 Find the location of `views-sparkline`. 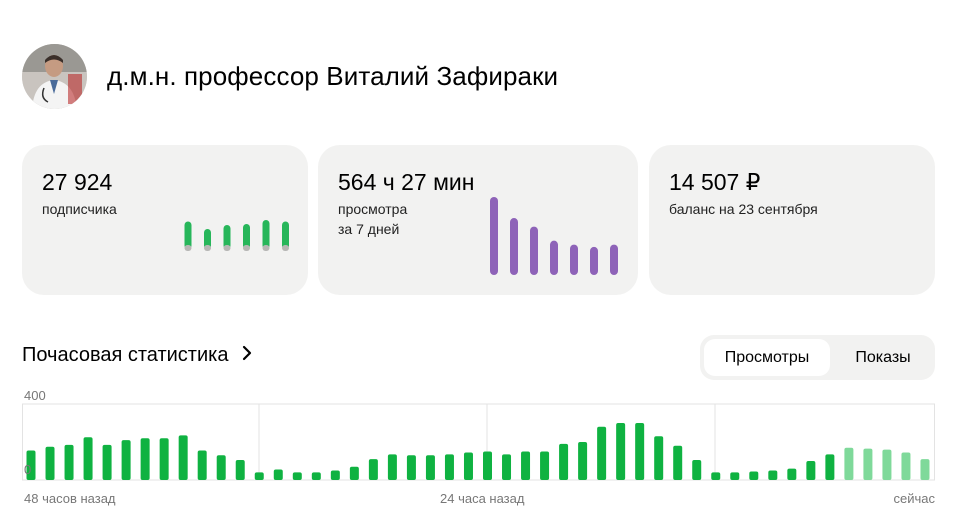

views-sparkline is located at coordinates (554, 236).